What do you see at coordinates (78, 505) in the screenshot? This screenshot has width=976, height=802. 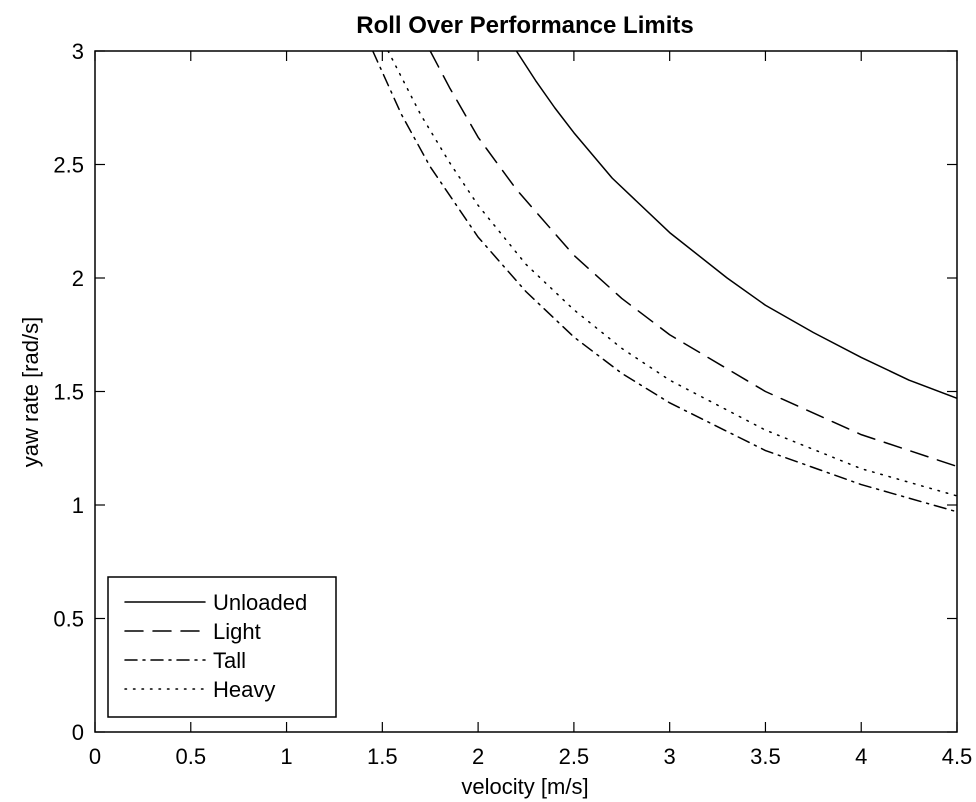 I see `y-tick-label: 1` at bounding box center [78, 505].